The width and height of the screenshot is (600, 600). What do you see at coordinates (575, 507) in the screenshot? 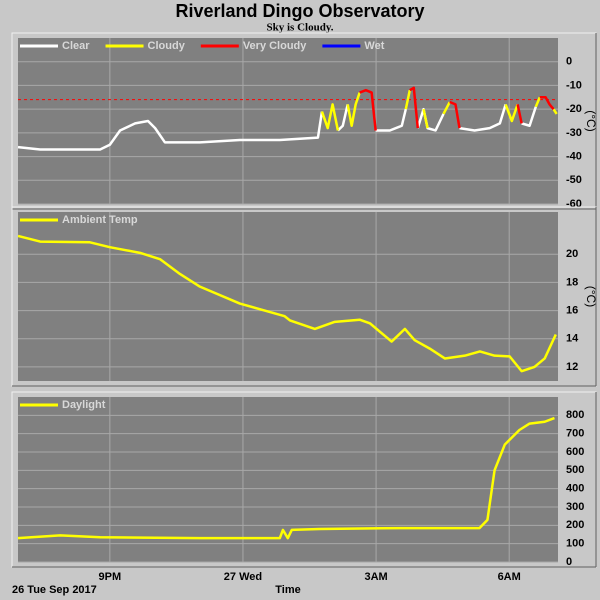
I see `y-tick-label: 300` at bounding box center [575, 507].